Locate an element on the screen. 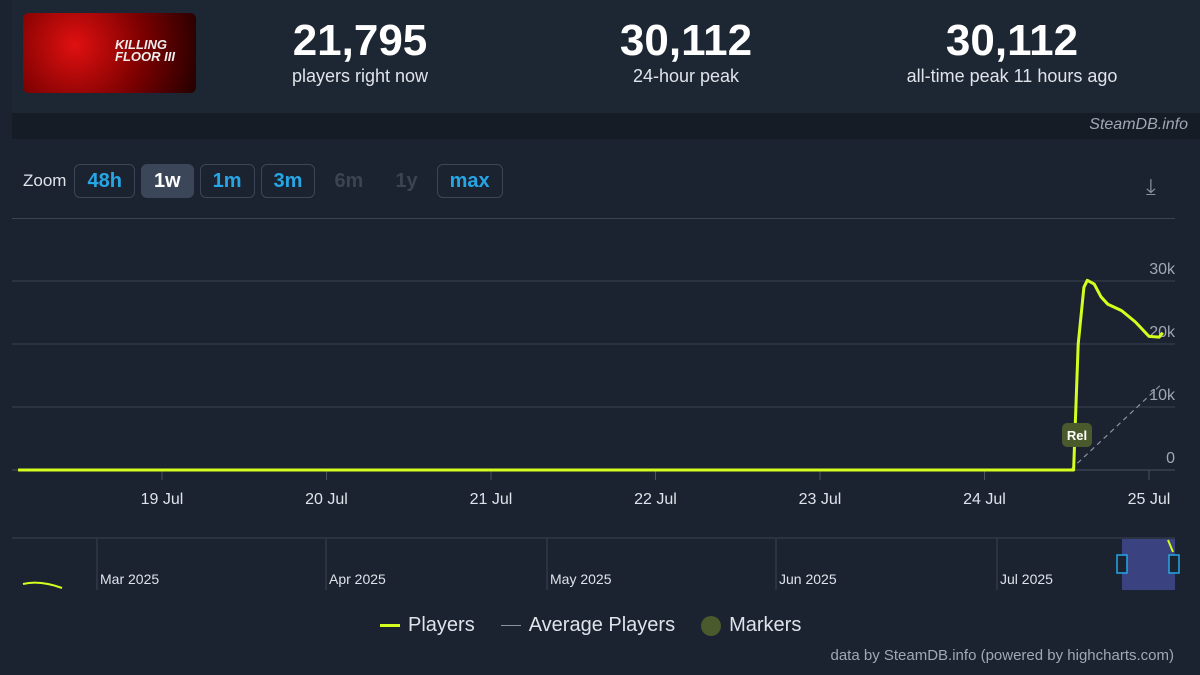  navigator-tick-label: Mar 2025 is located at coordinates (129, 579).